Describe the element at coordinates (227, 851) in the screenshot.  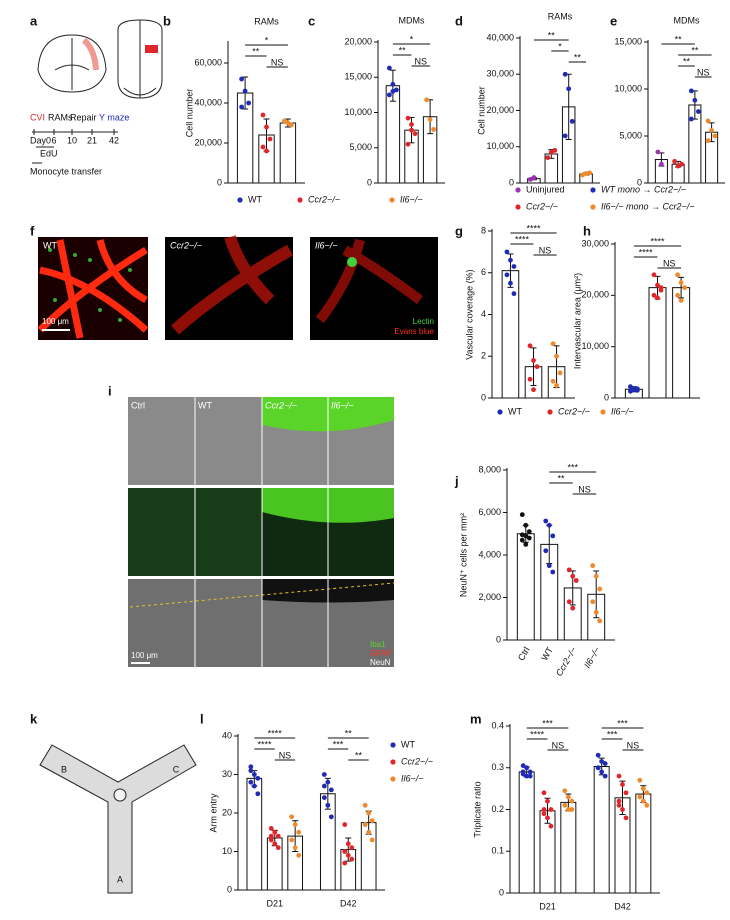
I see `y-tick-label: 10` at that location.